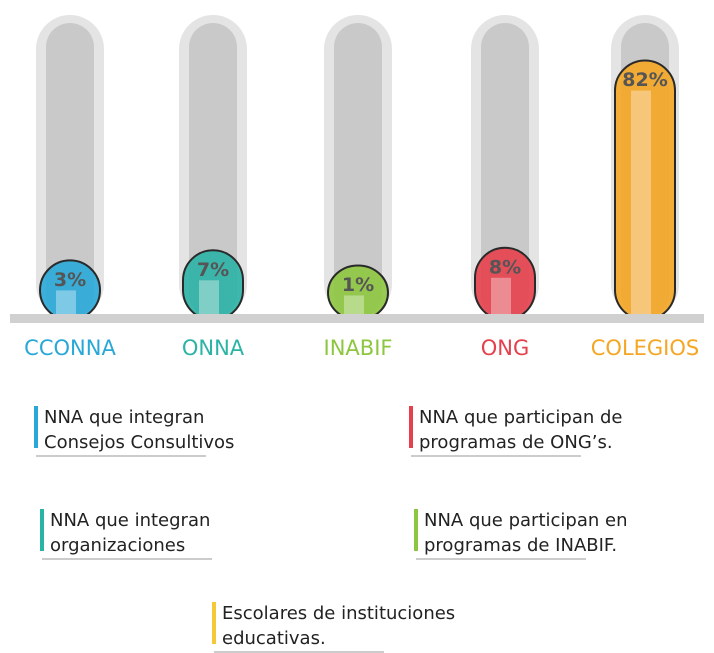  Describe the element at coordinates (139, 442) in the screenshot. I see `note-text: Consejos Consultivos` at that location.